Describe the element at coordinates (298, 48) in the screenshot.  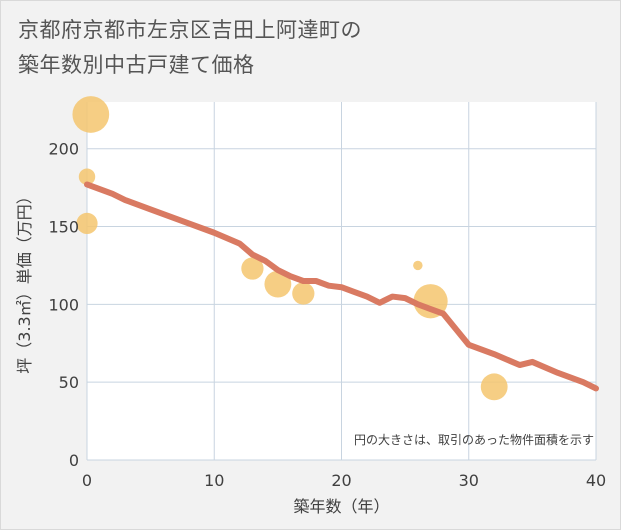
I see `chart-title: 京都府京都市左京区吉田上阿達町の 築年数別中古戸建て価格` at that location.